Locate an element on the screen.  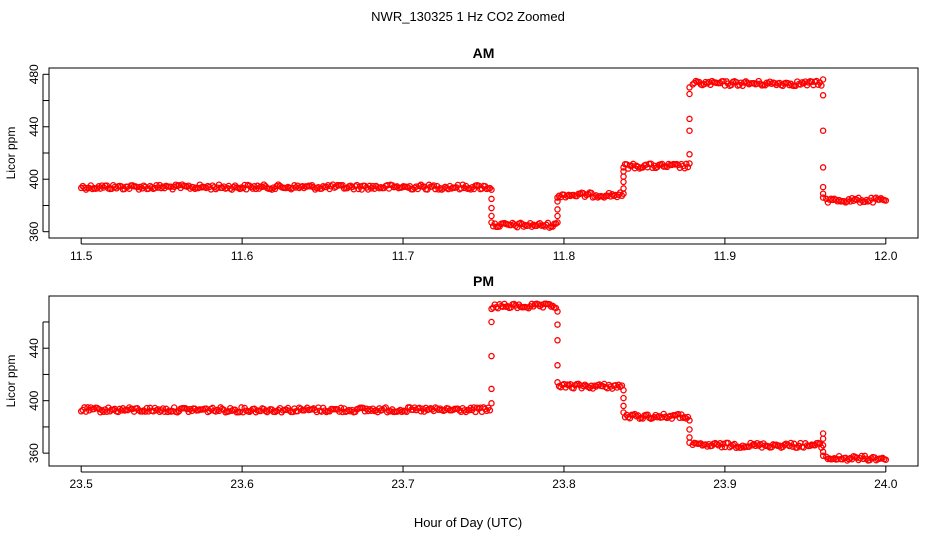
y-tick-label: 480 is located at coordinates (34, 74).